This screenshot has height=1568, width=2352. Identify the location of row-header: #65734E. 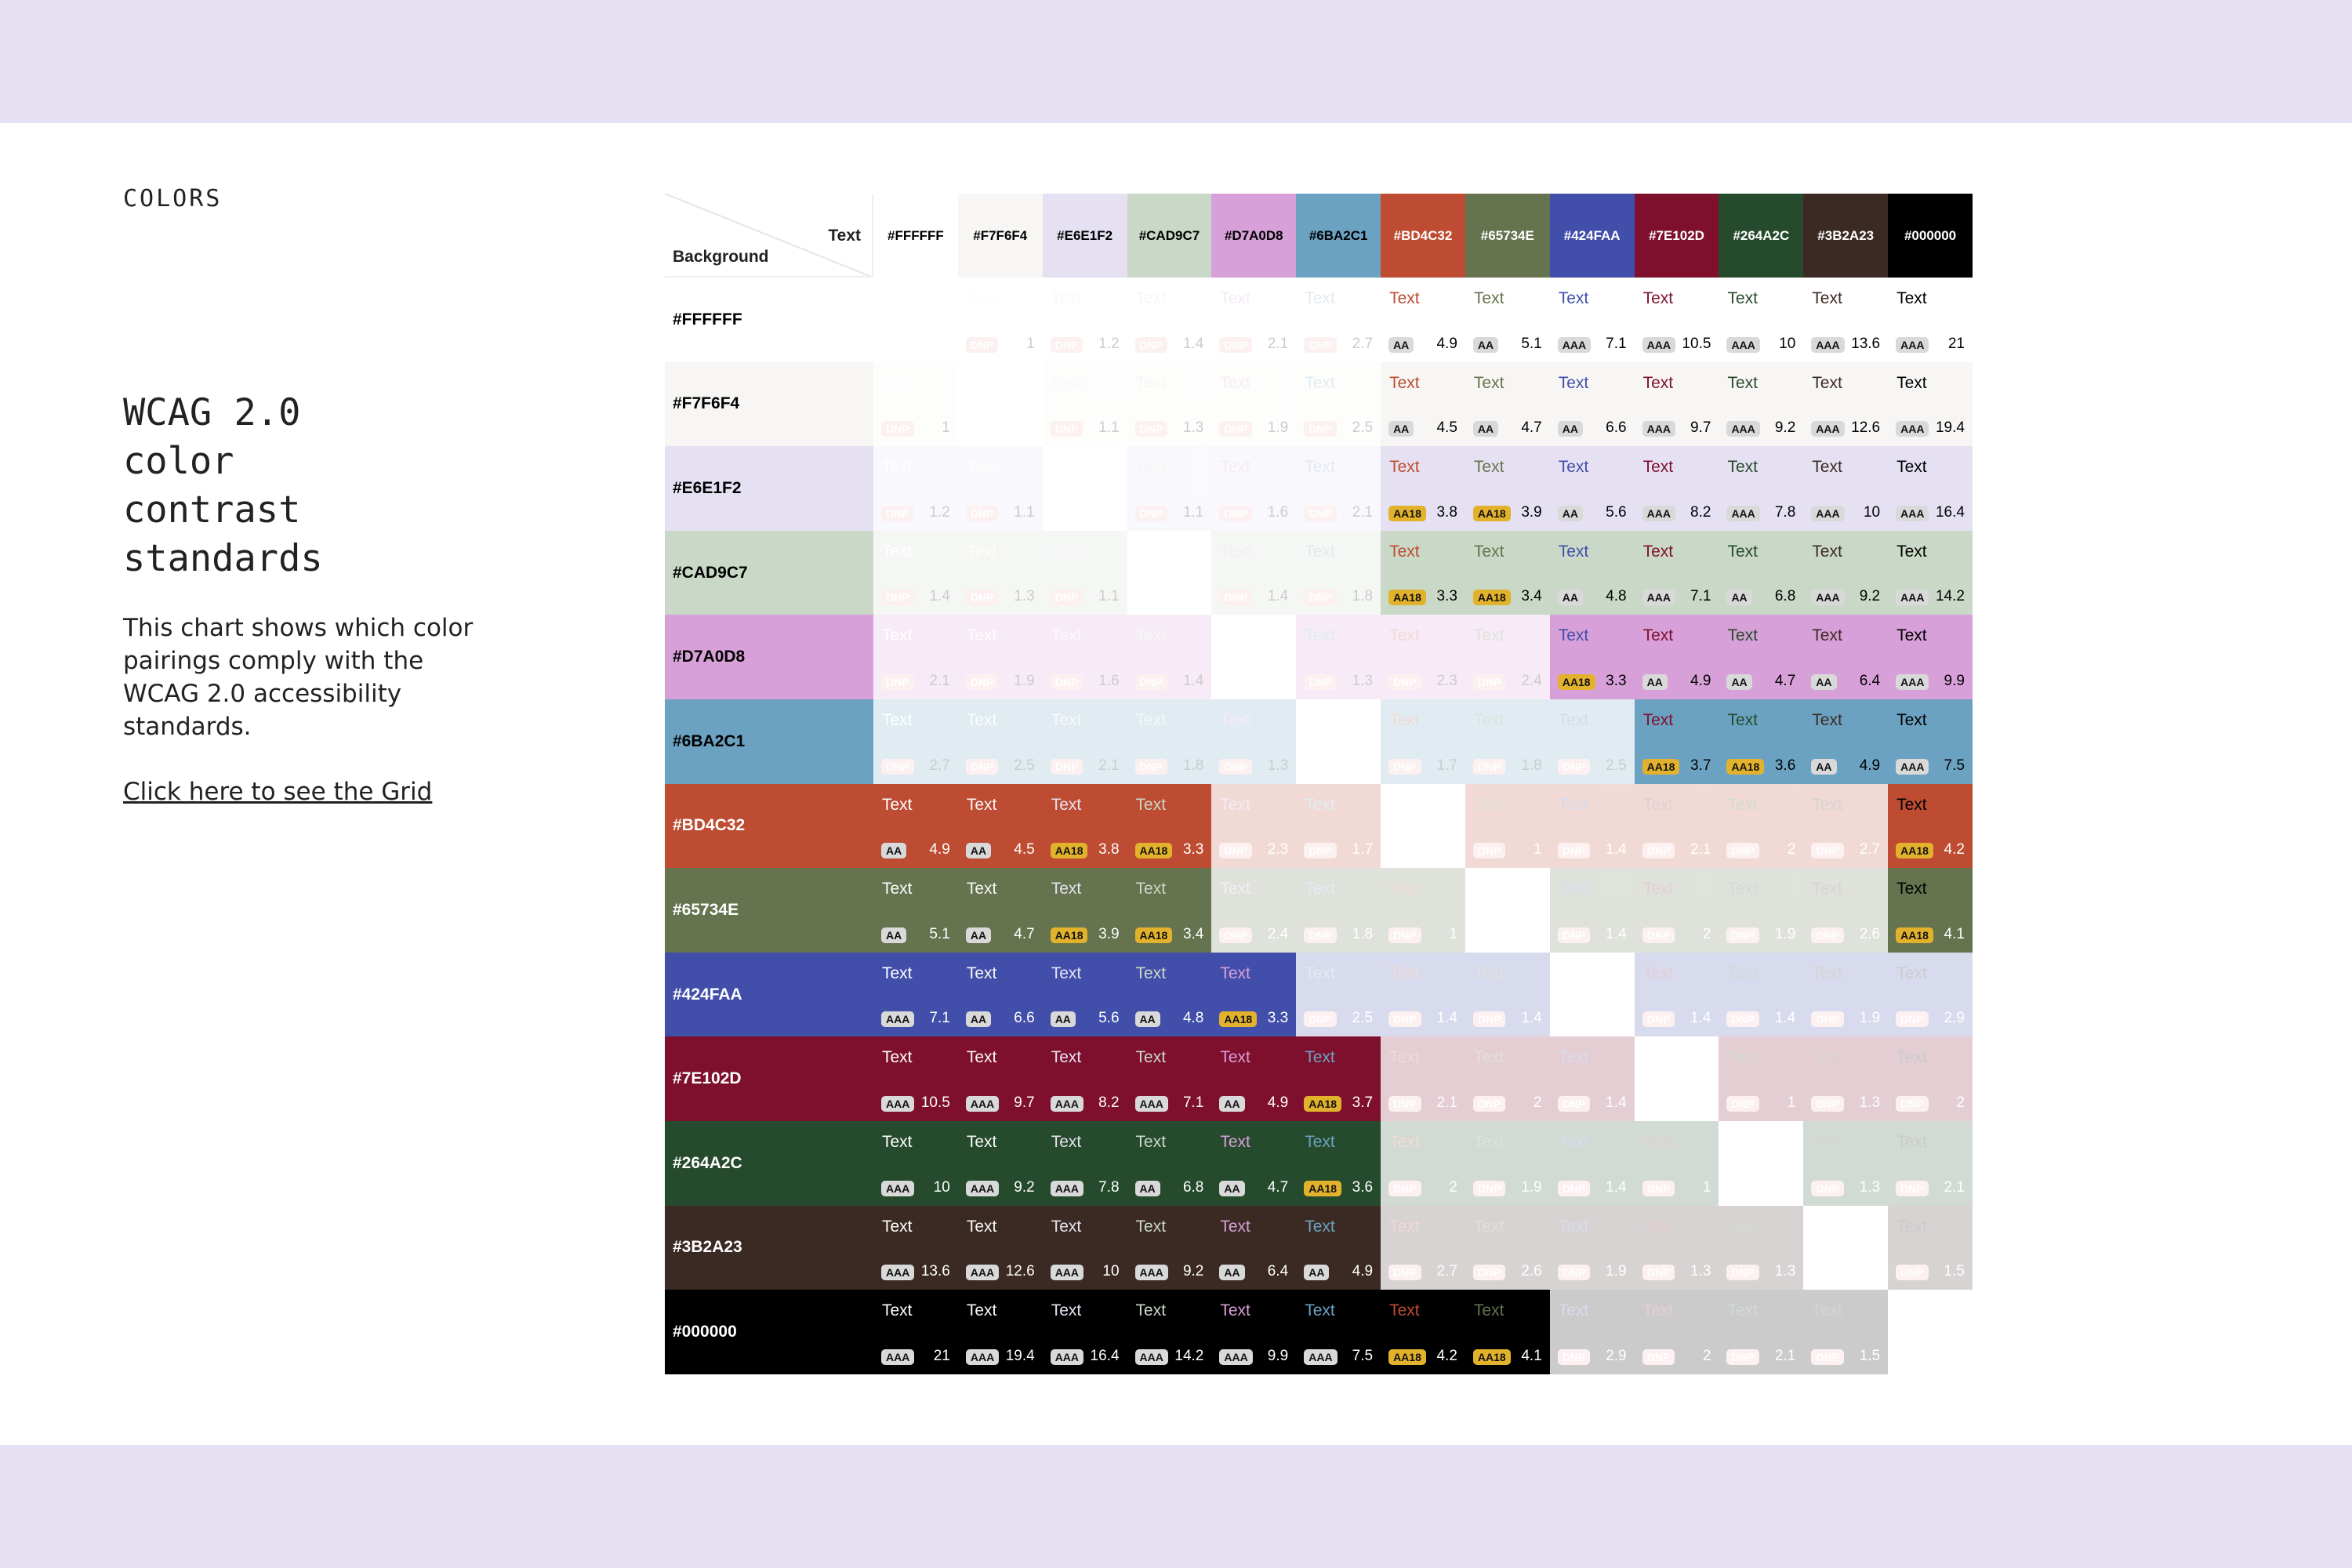
(769, 910).